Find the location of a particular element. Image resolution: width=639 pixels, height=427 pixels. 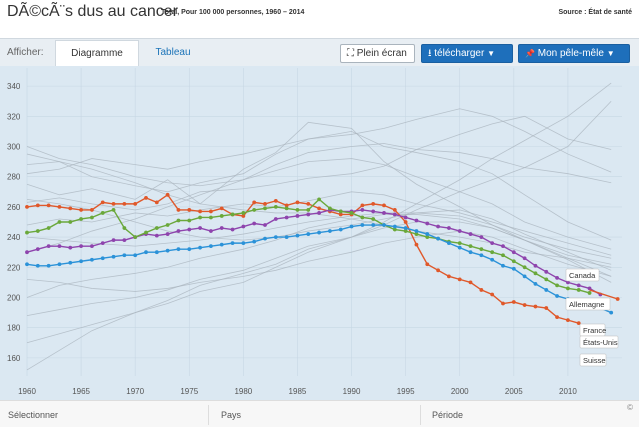

tab-diagramme: Diagramme is located at coordinates (97, 53).